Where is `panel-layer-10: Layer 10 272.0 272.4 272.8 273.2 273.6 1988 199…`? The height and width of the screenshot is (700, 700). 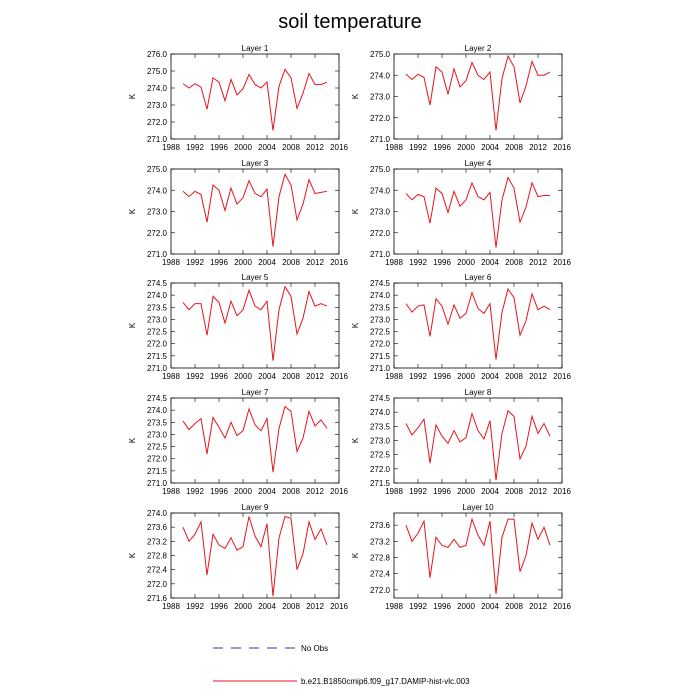 panel-layer-10: Layer 10 272.0 272.4 272.8 273.2 273.6 1988 199… is located at coordinates (461, 557).